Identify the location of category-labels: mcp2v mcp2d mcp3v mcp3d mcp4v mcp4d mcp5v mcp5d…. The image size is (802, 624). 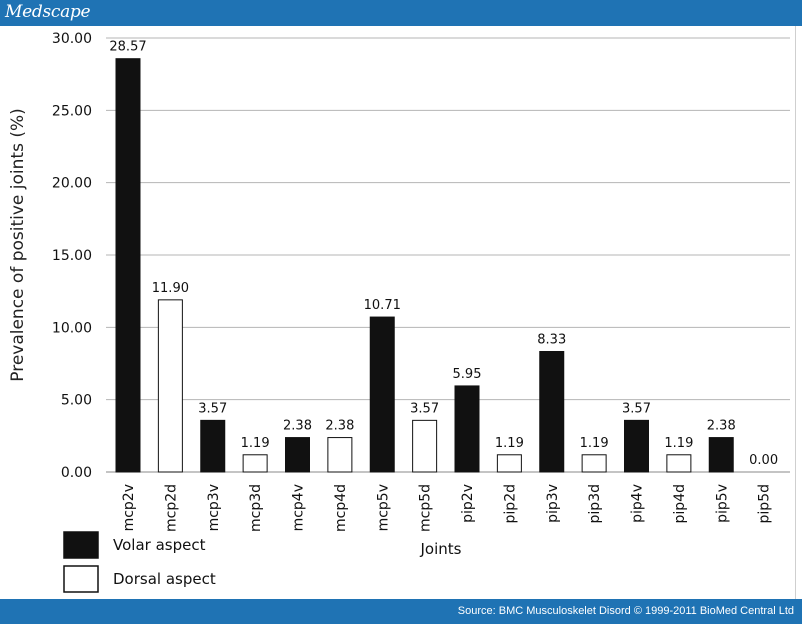
(447, 508).